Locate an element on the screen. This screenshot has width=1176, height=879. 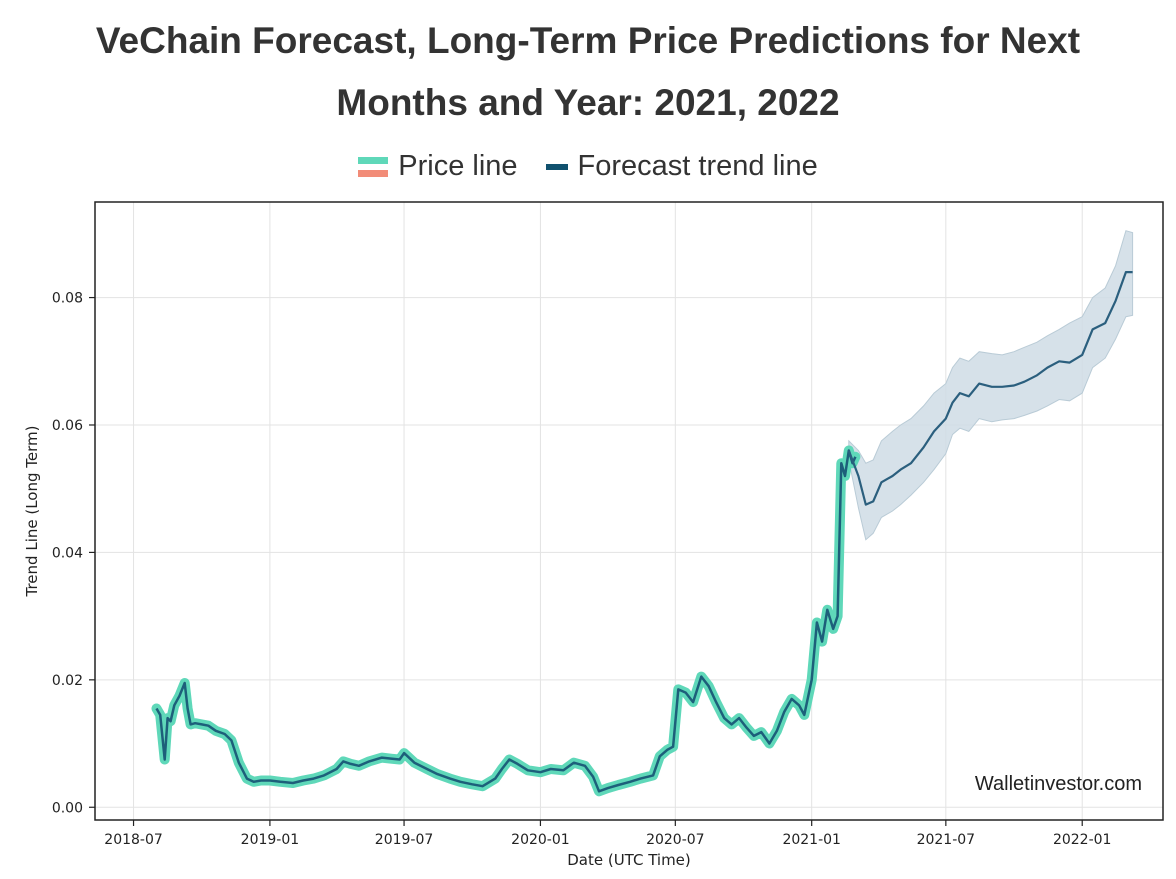
x-tick-label: 2022-01 is located at coordinates (1082, 840).